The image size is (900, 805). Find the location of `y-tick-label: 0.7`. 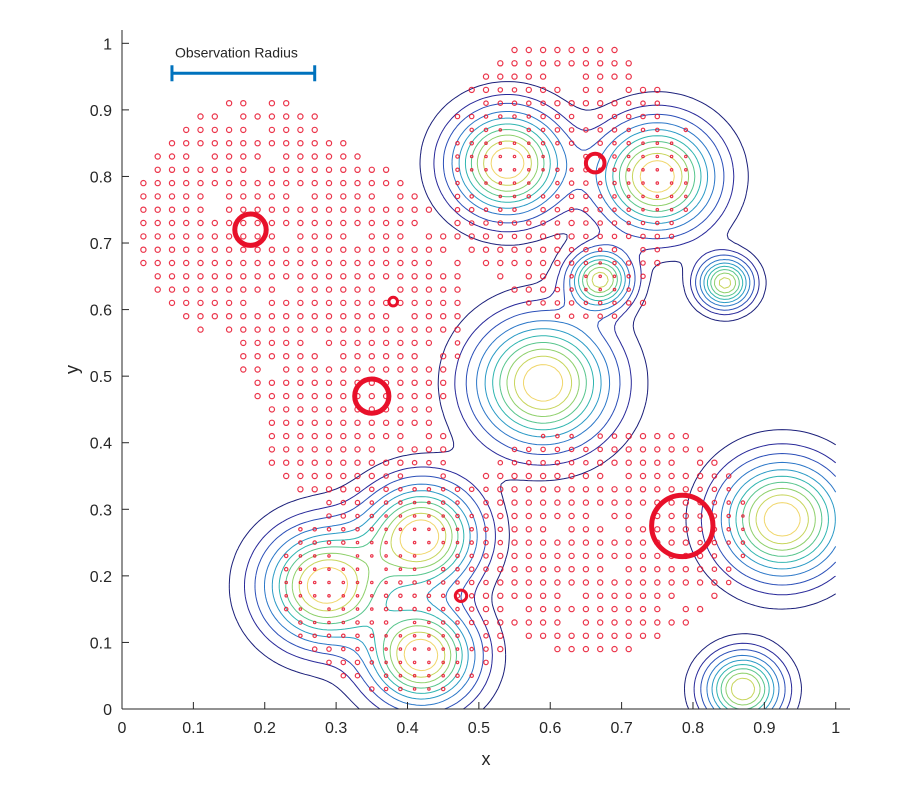

y-tick-label: 0.7 is located at coordinates (101, 244).